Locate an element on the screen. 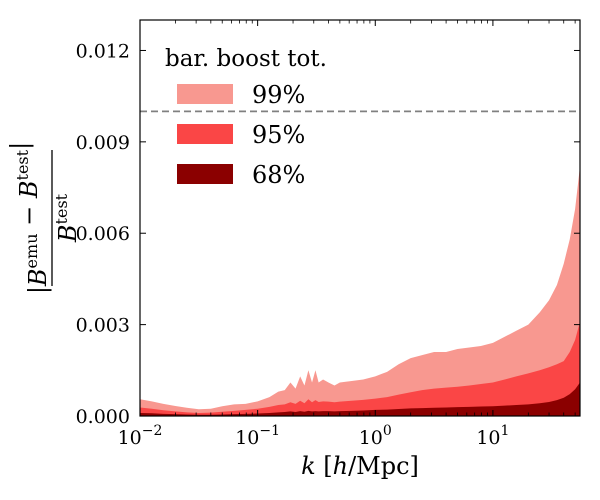 This screenshot has width=600, height=500. x-tick-label: 10⁰ is located at coordinates (375, 436).